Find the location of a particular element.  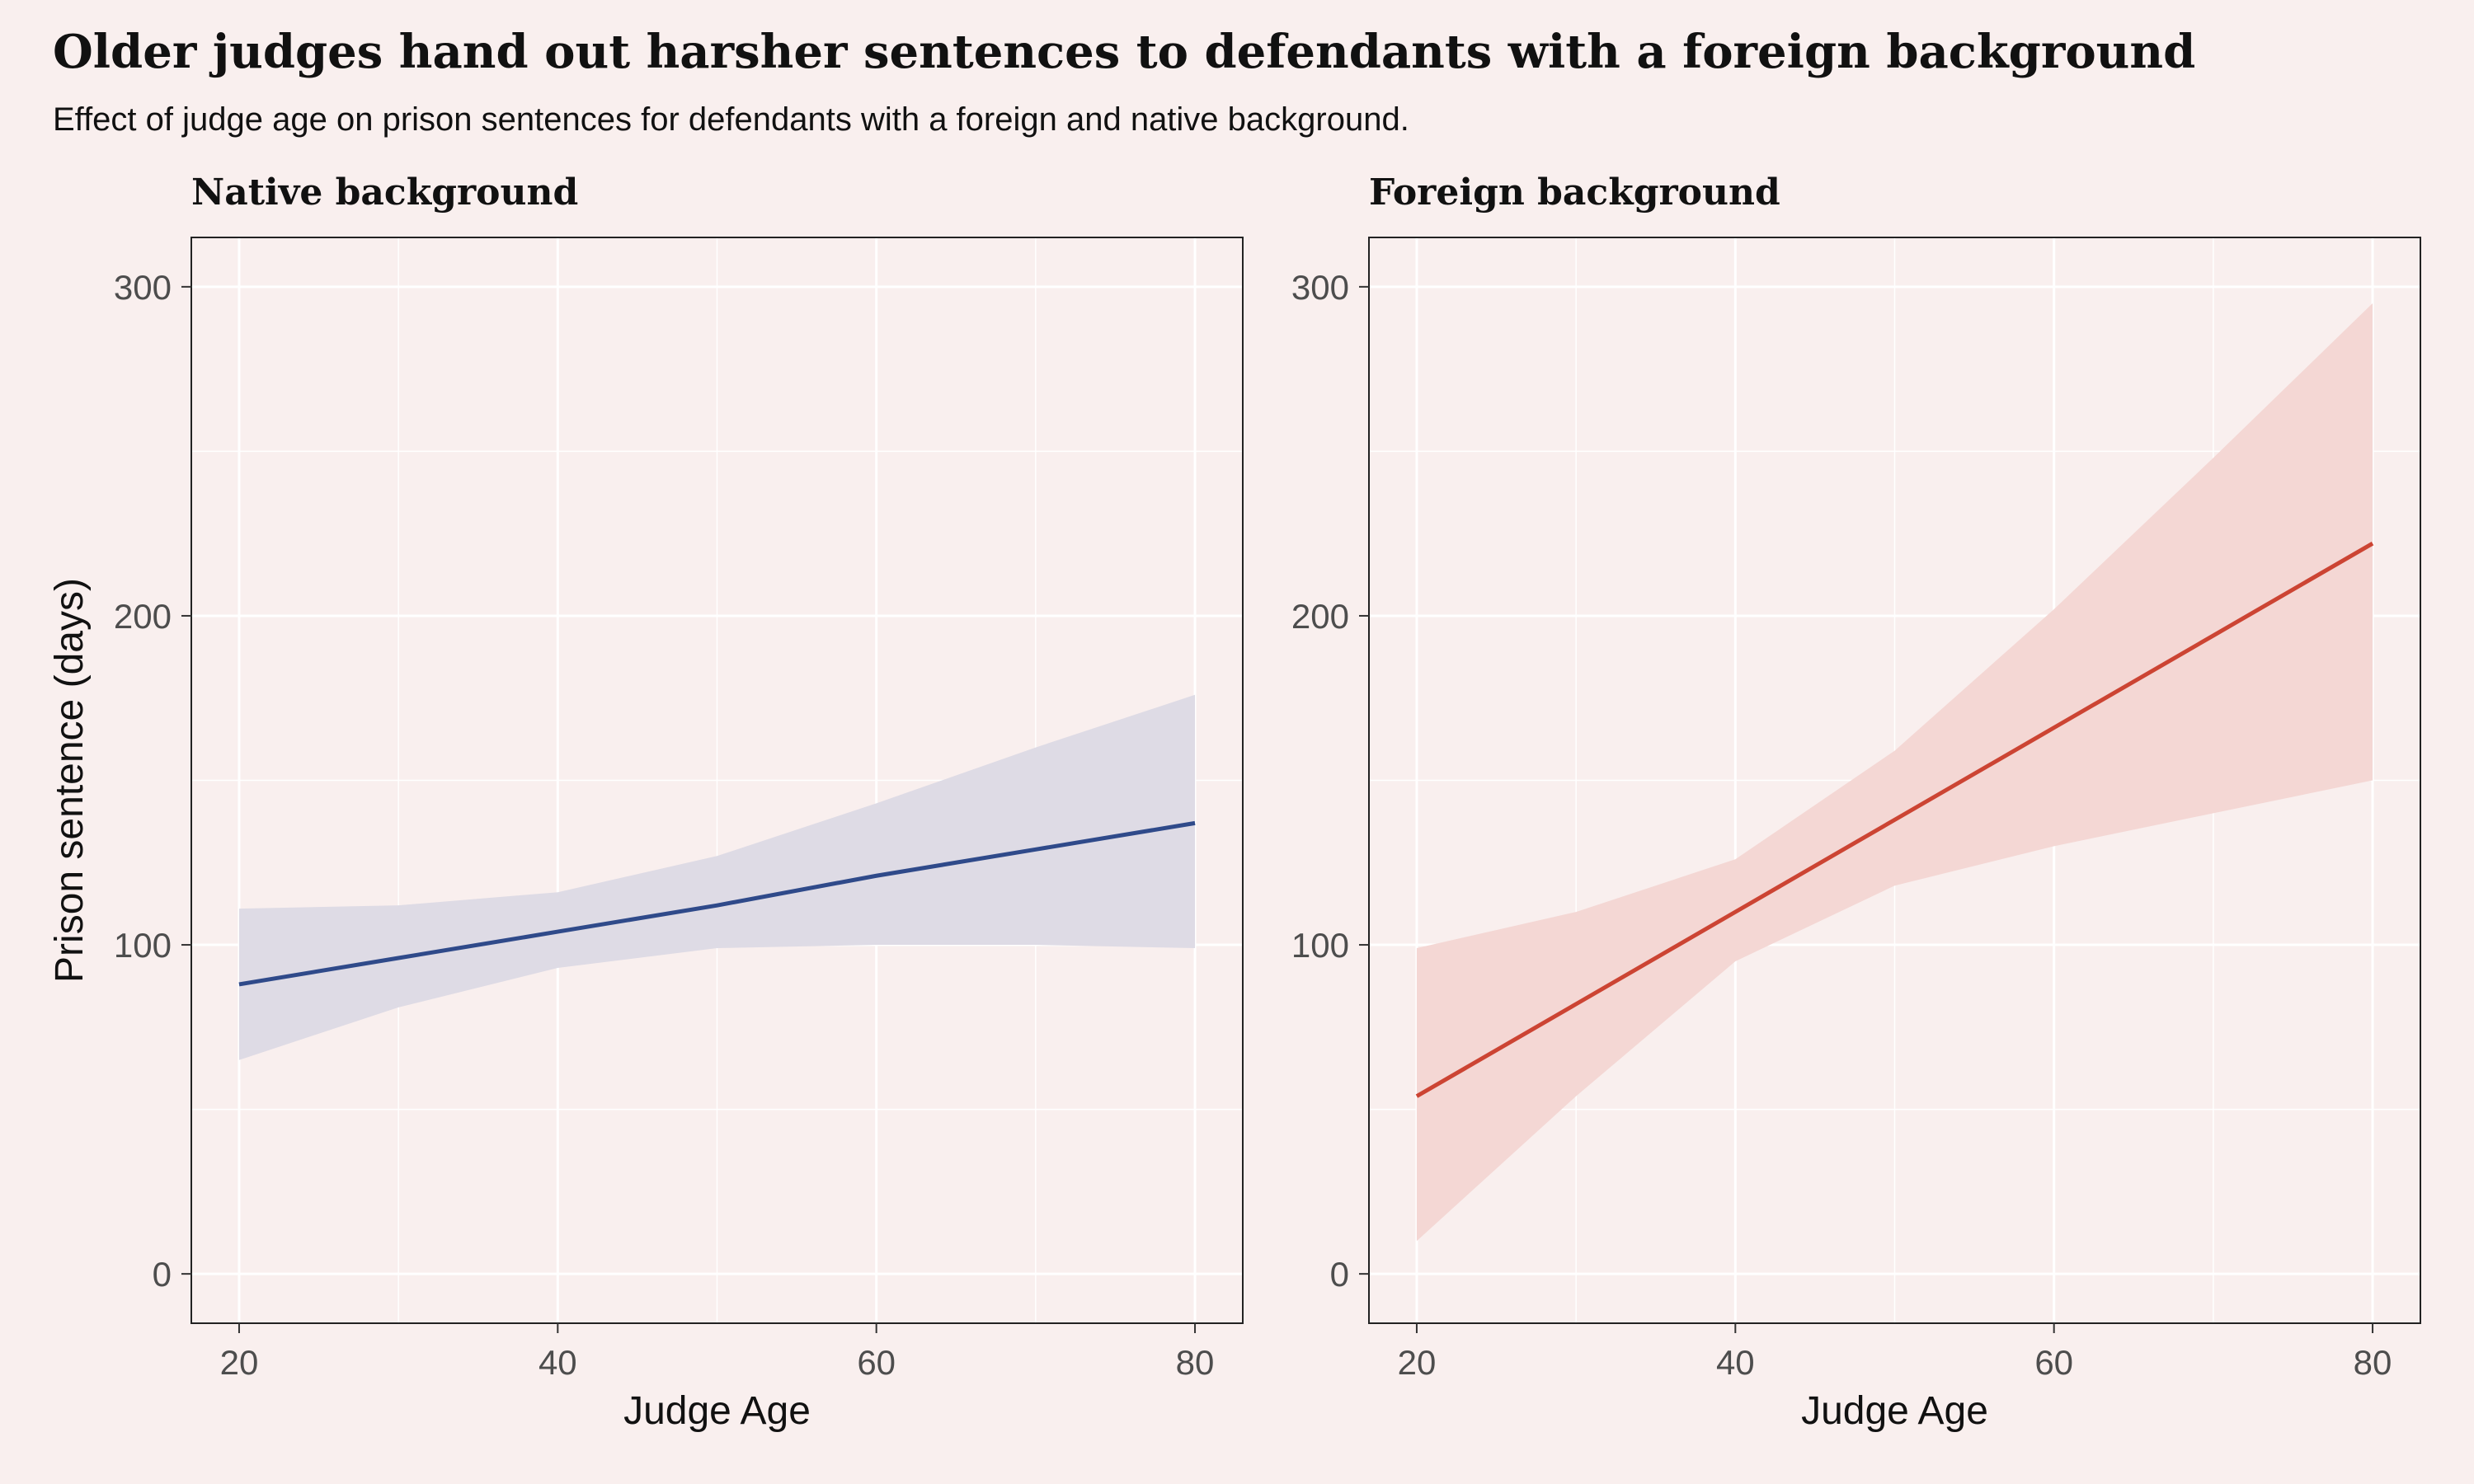

native-y-tick-label: 0 is located at coordinates (162, 1274).